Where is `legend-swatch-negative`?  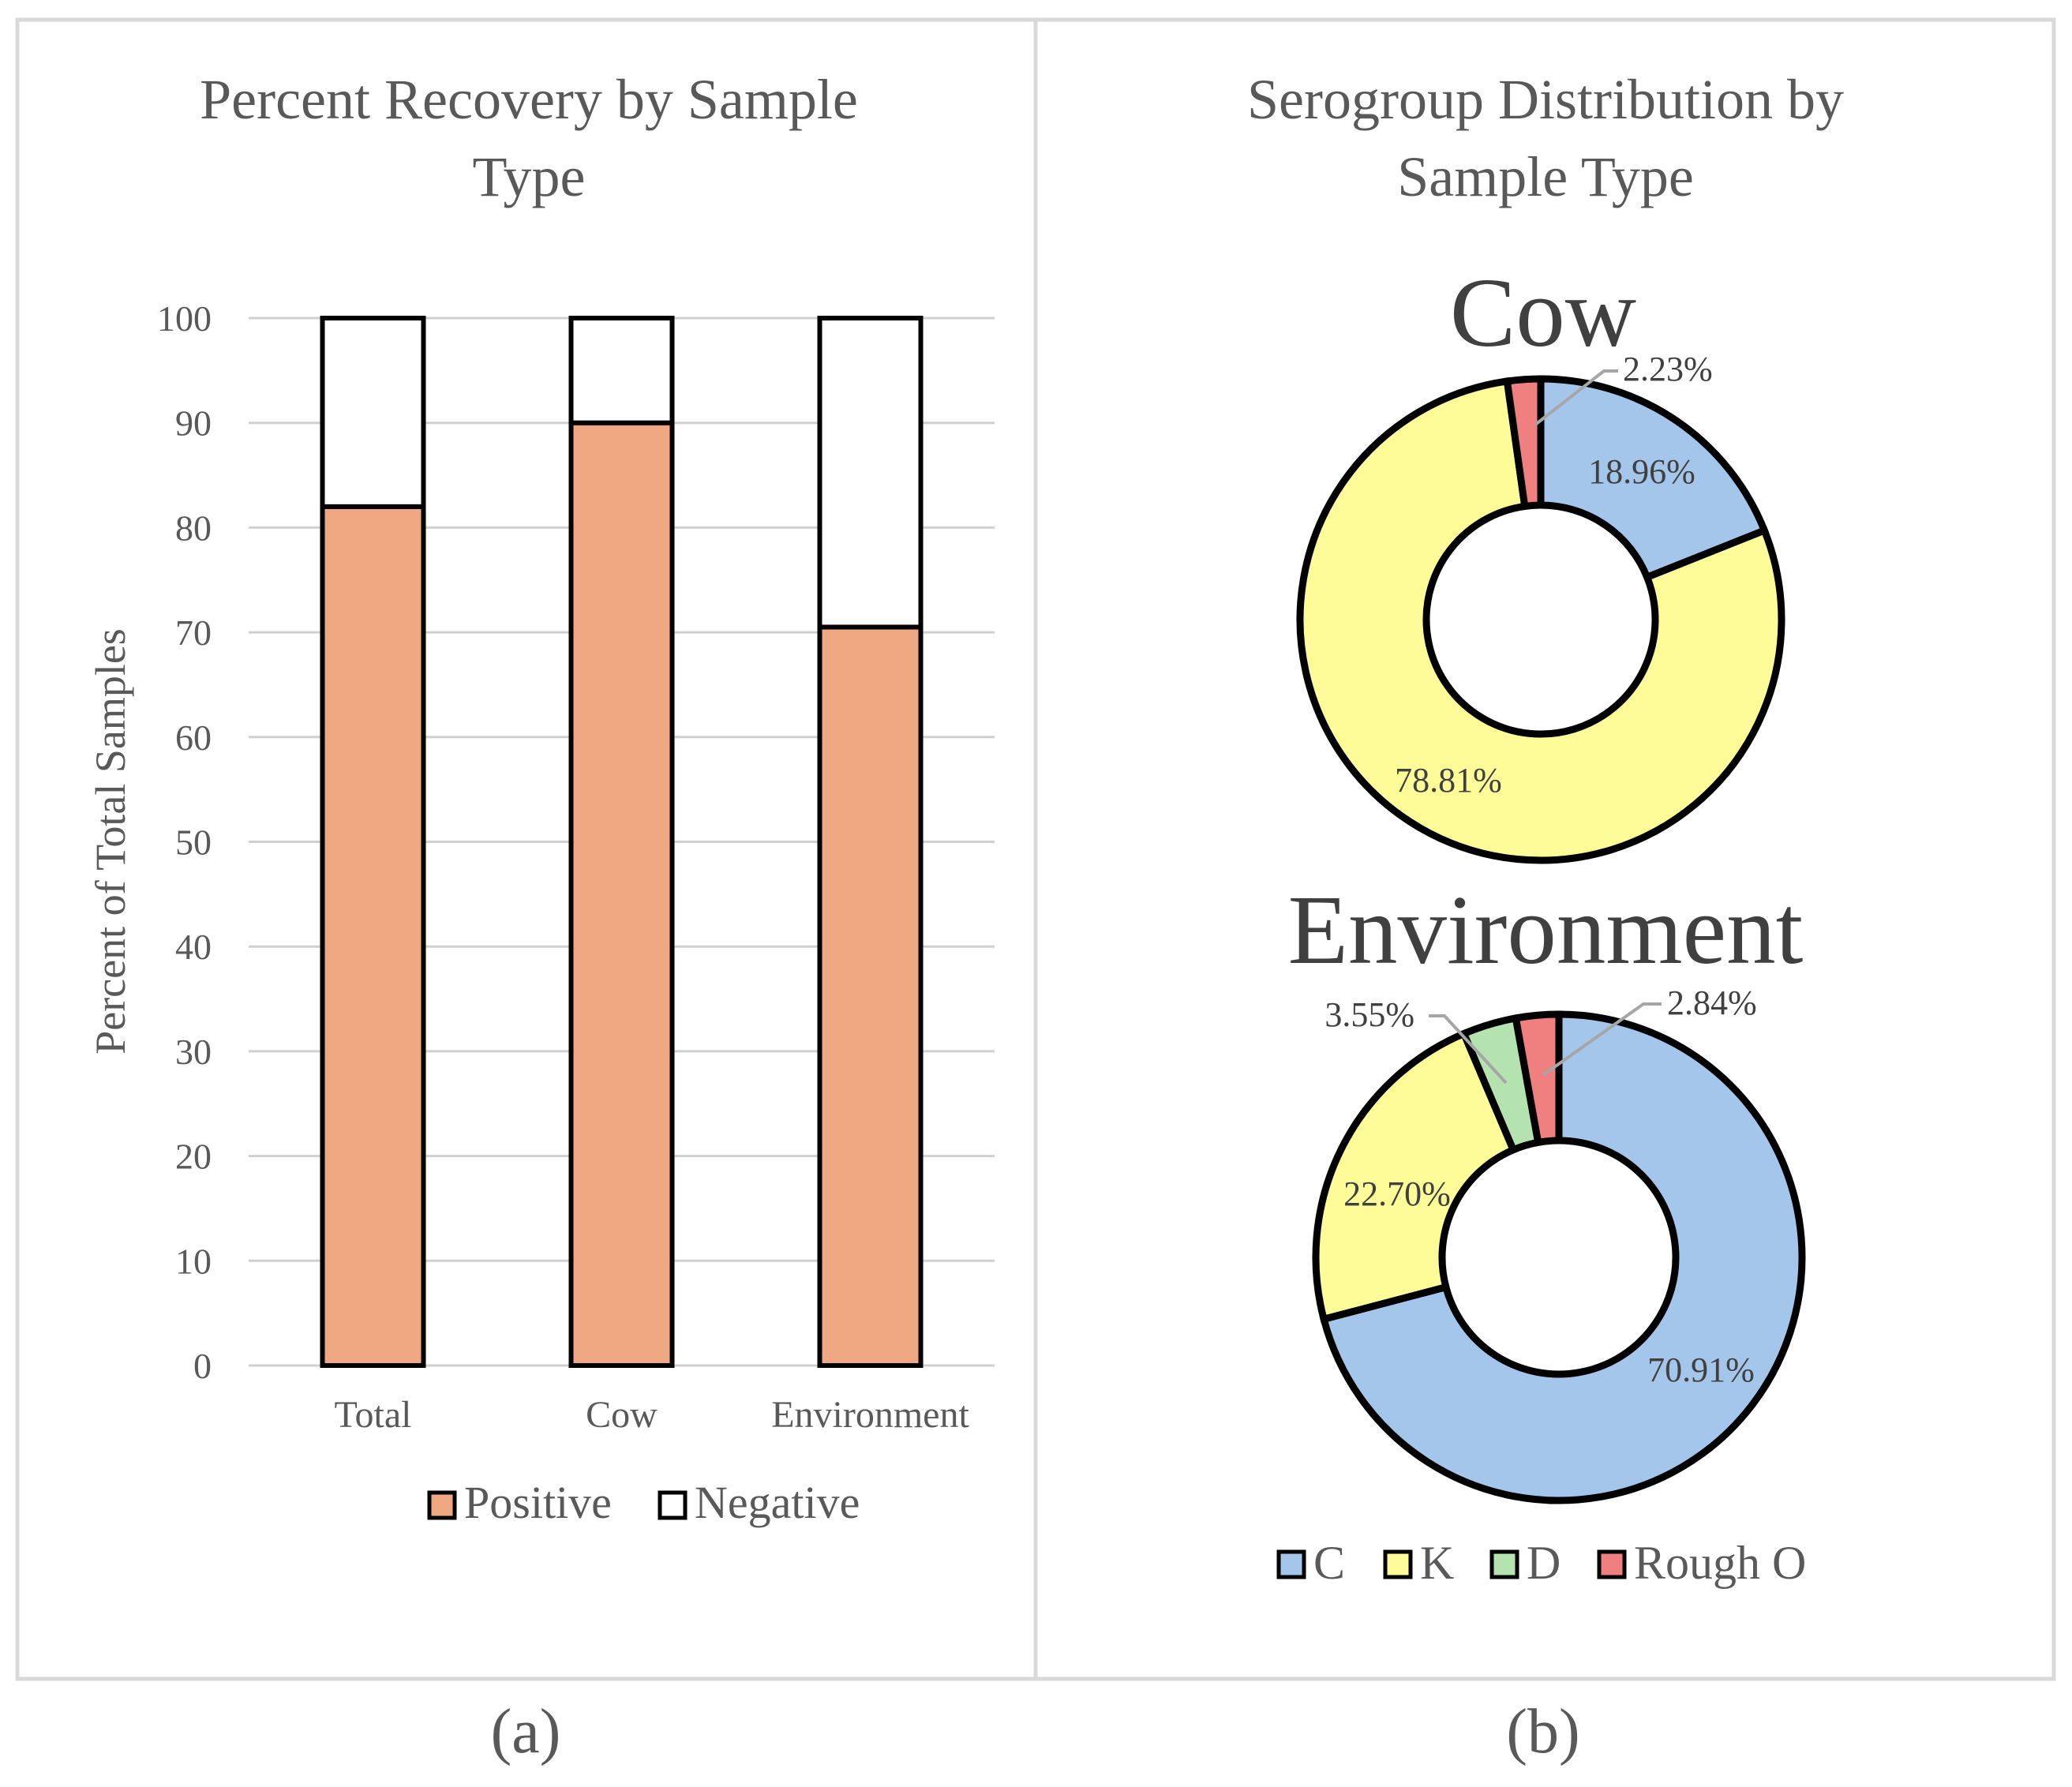
legend-swatch-negative is located at coordinates (673, 1505).